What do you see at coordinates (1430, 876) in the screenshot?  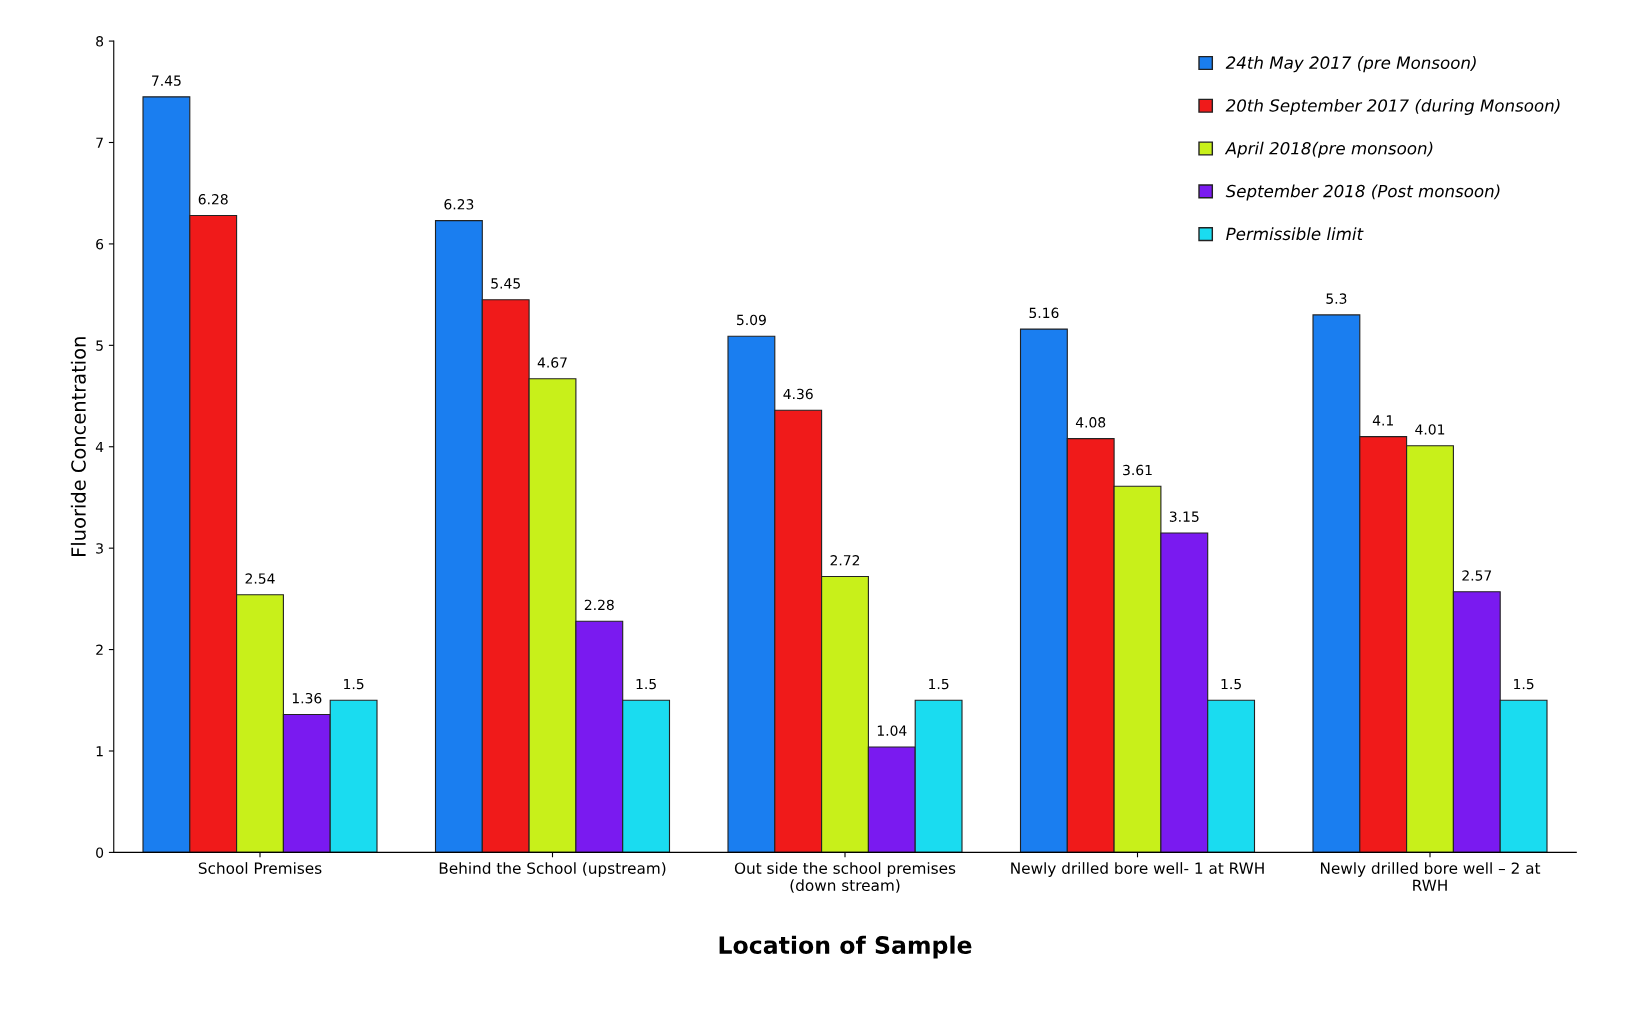 I see `x-tick-label: Newly drilled bore well – 2 at RWH` at bounding box center [1430, 876].